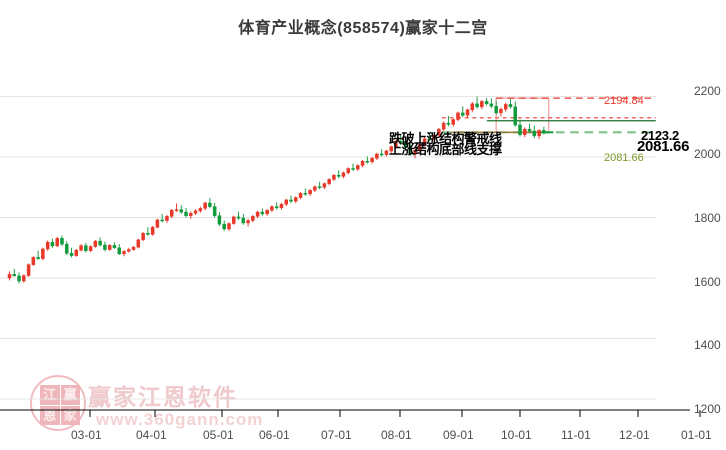 Image resolution: width=726 pixels, height=450 pixels. What do you see at coordinates (707, 409) in the screenshot?
I see `y-axis-tick-label: 1200` at bounding box center [707, 409].